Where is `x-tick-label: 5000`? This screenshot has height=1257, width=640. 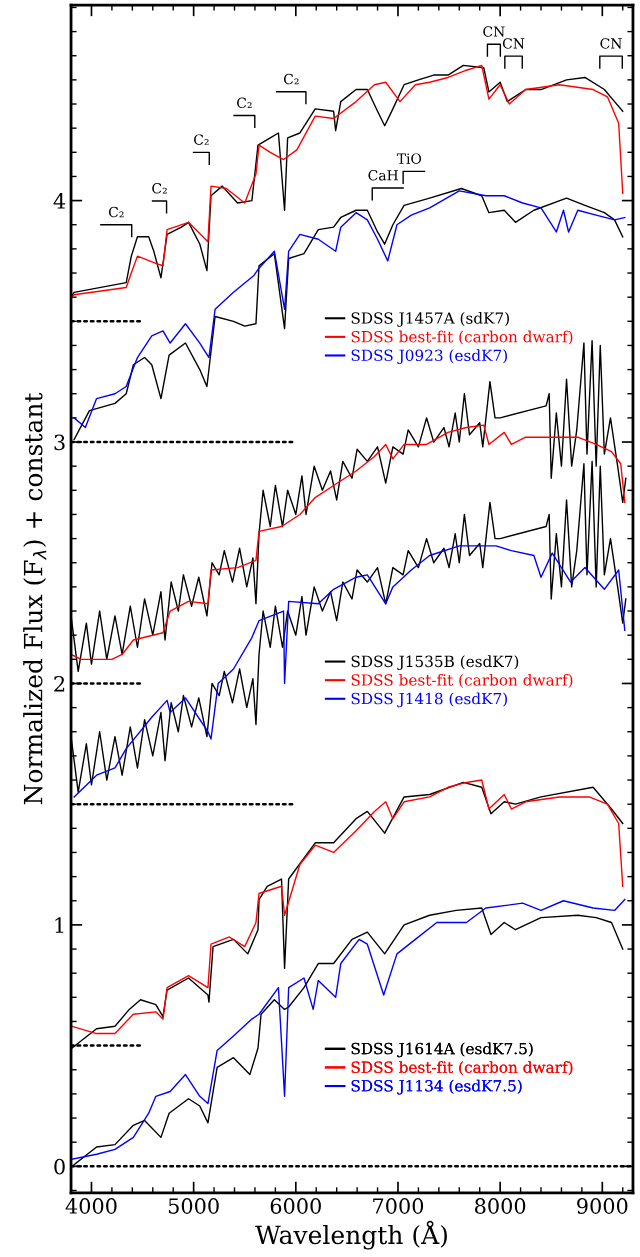
x-tick-label: 5000 is located at coordinates (193, 1206).